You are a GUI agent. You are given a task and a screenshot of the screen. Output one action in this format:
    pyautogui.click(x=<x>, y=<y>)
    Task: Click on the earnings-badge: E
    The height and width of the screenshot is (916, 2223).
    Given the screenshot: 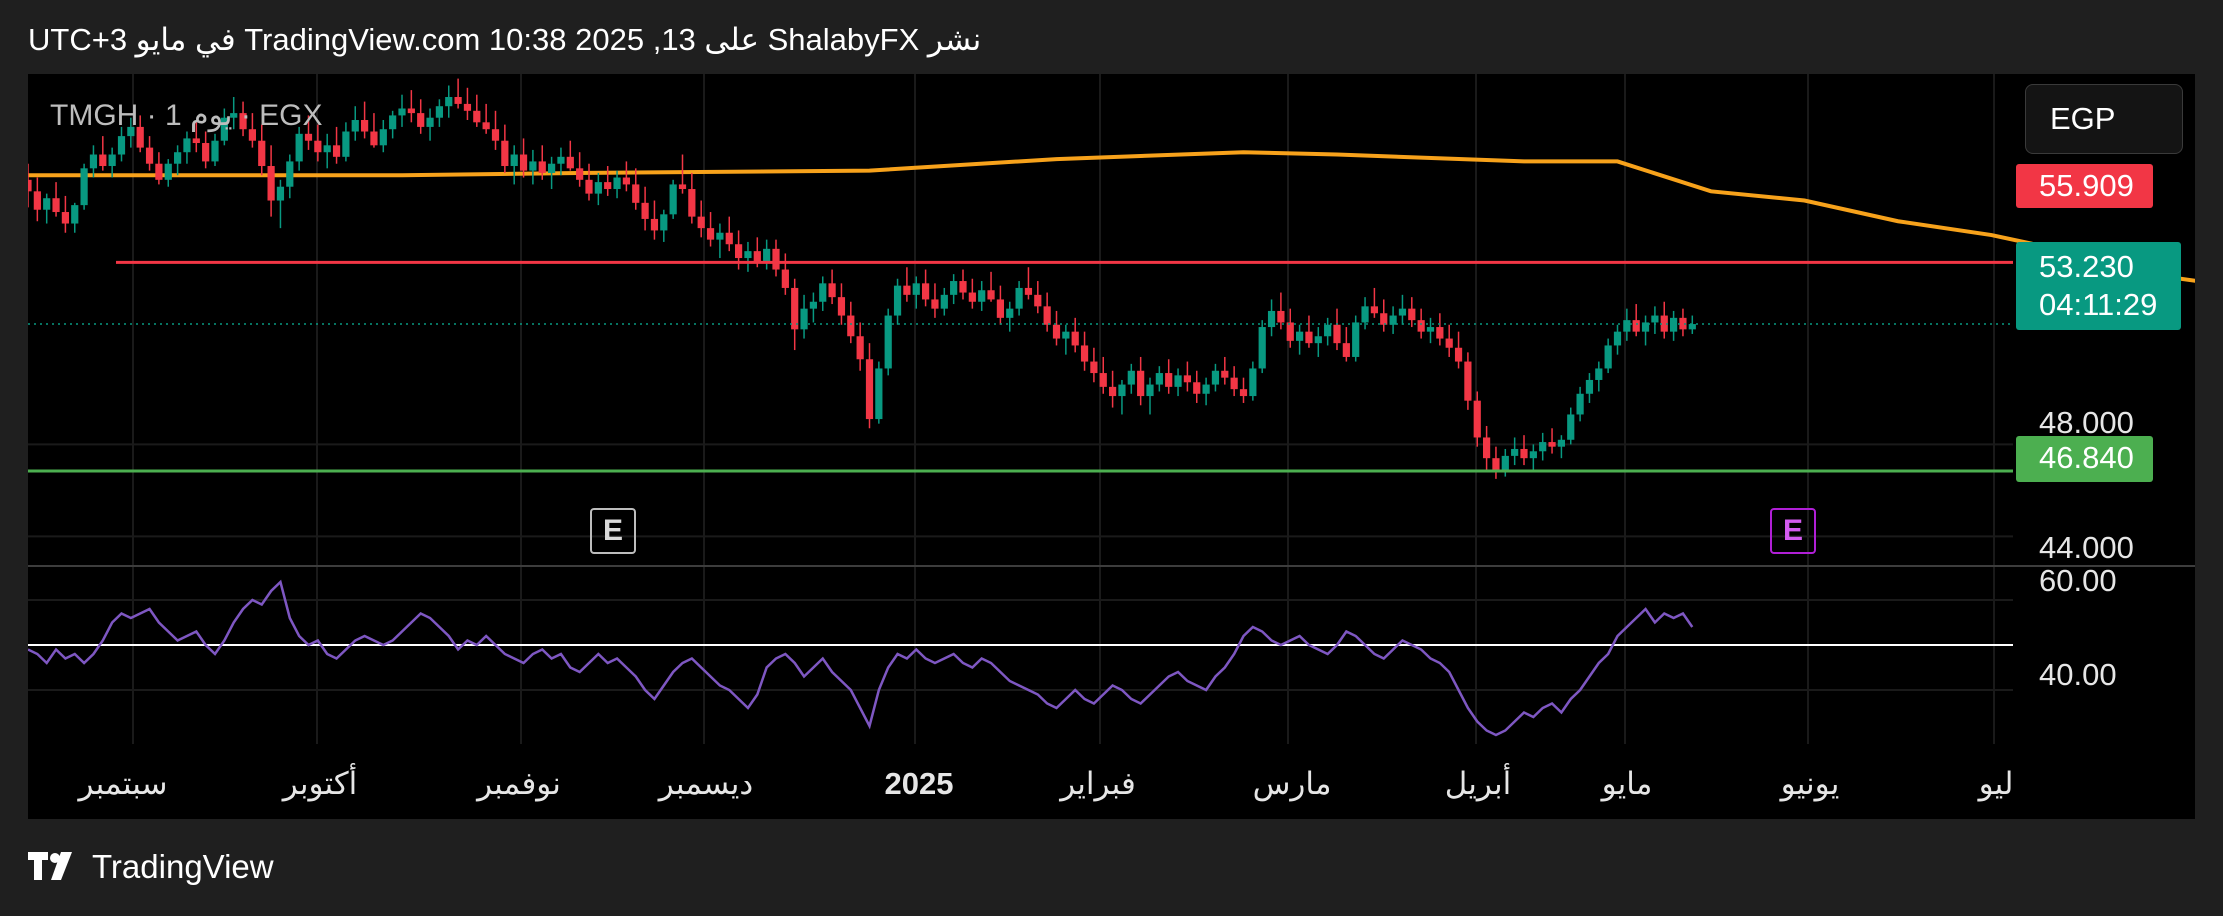 What is the action you would take?
    pyautogui.click(x=613, y=531)
    